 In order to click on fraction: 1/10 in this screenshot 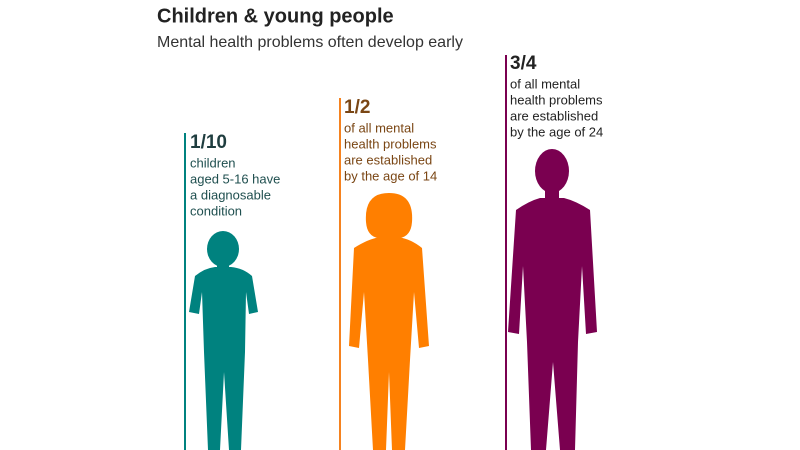, I will do `click(208, 142)`.